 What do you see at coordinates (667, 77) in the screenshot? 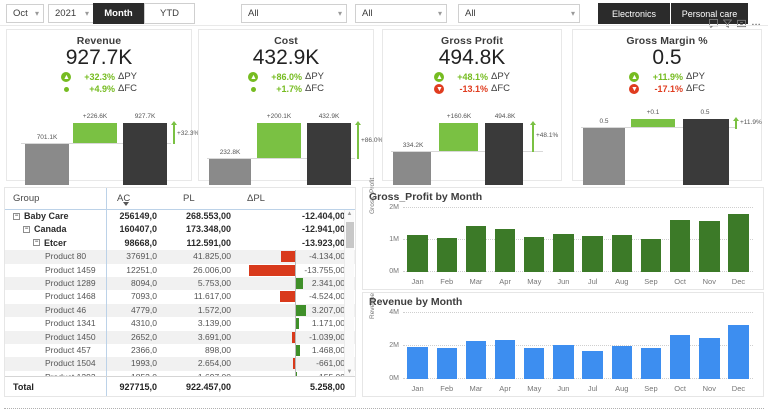
I see `kpi-delta-py-value: +11.9%` at bounding box center [667, 77].